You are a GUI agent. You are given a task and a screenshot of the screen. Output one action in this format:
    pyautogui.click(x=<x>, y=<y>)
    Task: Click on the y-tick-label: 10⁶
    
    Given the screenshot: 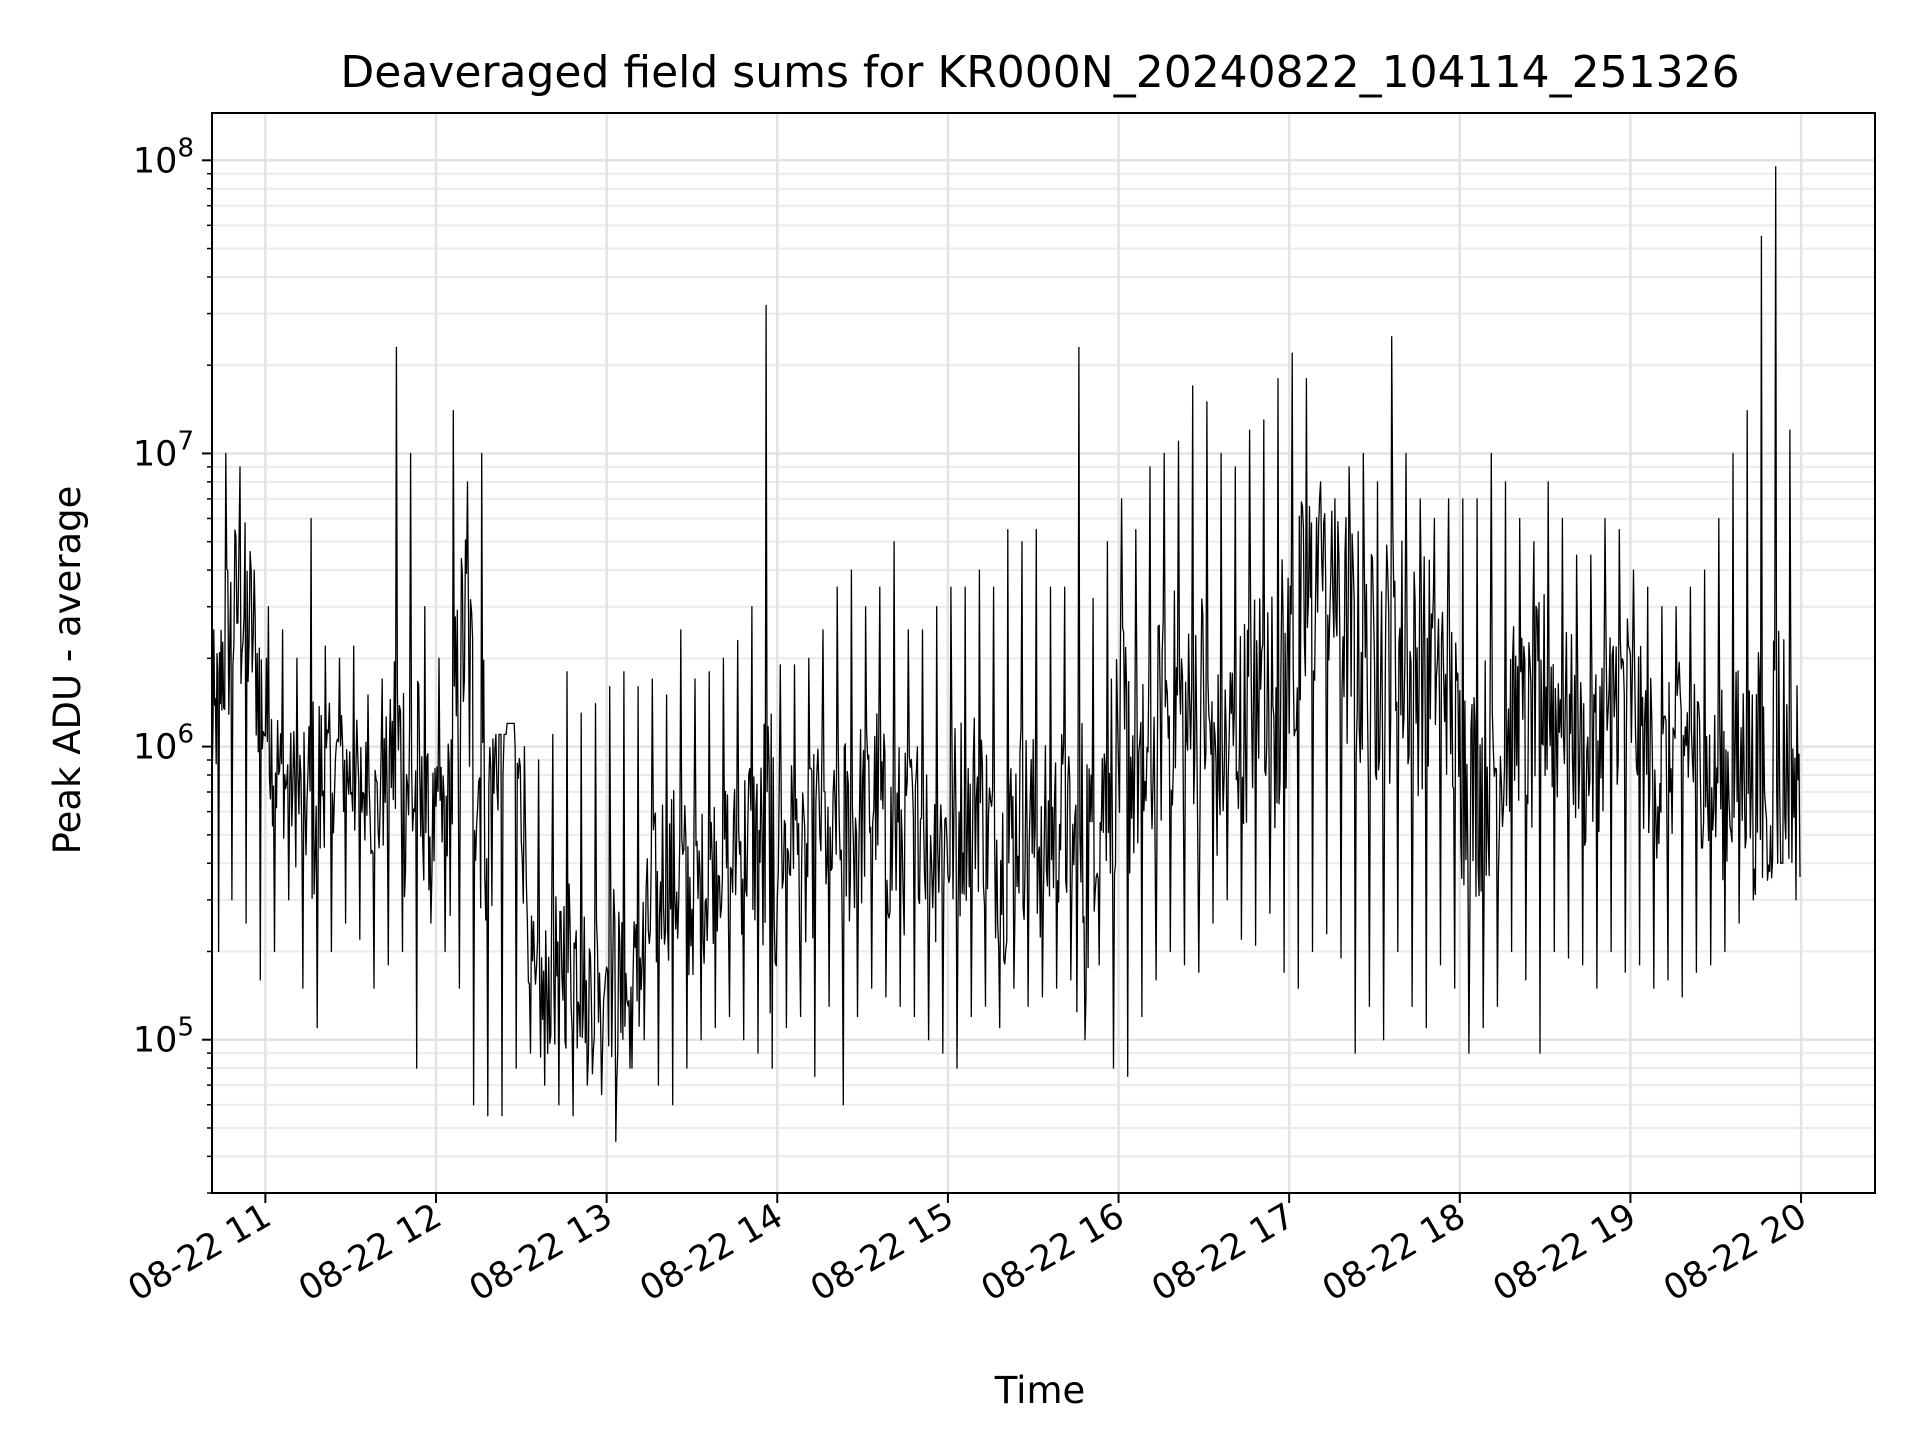 What is the action you would take?
    pyautogui.click(x=163, y=744)
    